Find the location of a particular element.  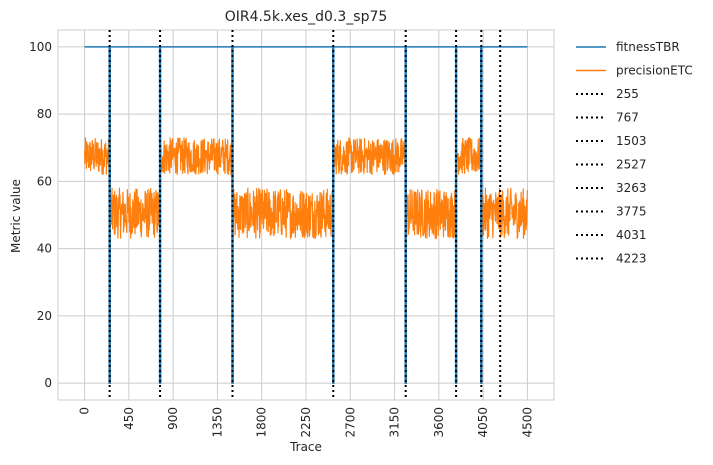

x-tick-label: 4050 is located at coordinates (483, 422).